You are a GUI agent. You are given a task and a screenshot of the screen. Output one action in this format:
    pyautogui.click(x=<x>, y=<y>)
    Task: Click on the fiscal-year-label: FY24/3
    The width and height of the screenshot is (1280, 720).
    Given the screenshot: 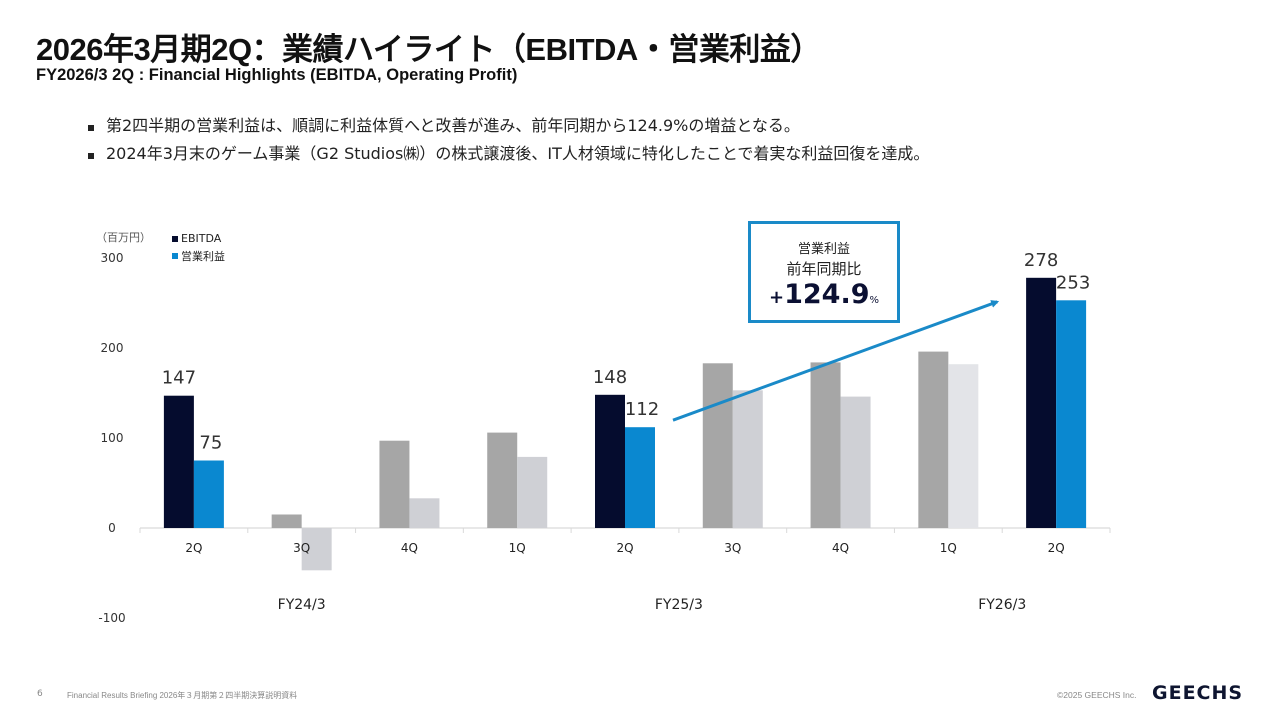 What is the action you would take?
    pyautogui.click(x=302, y=605)
    